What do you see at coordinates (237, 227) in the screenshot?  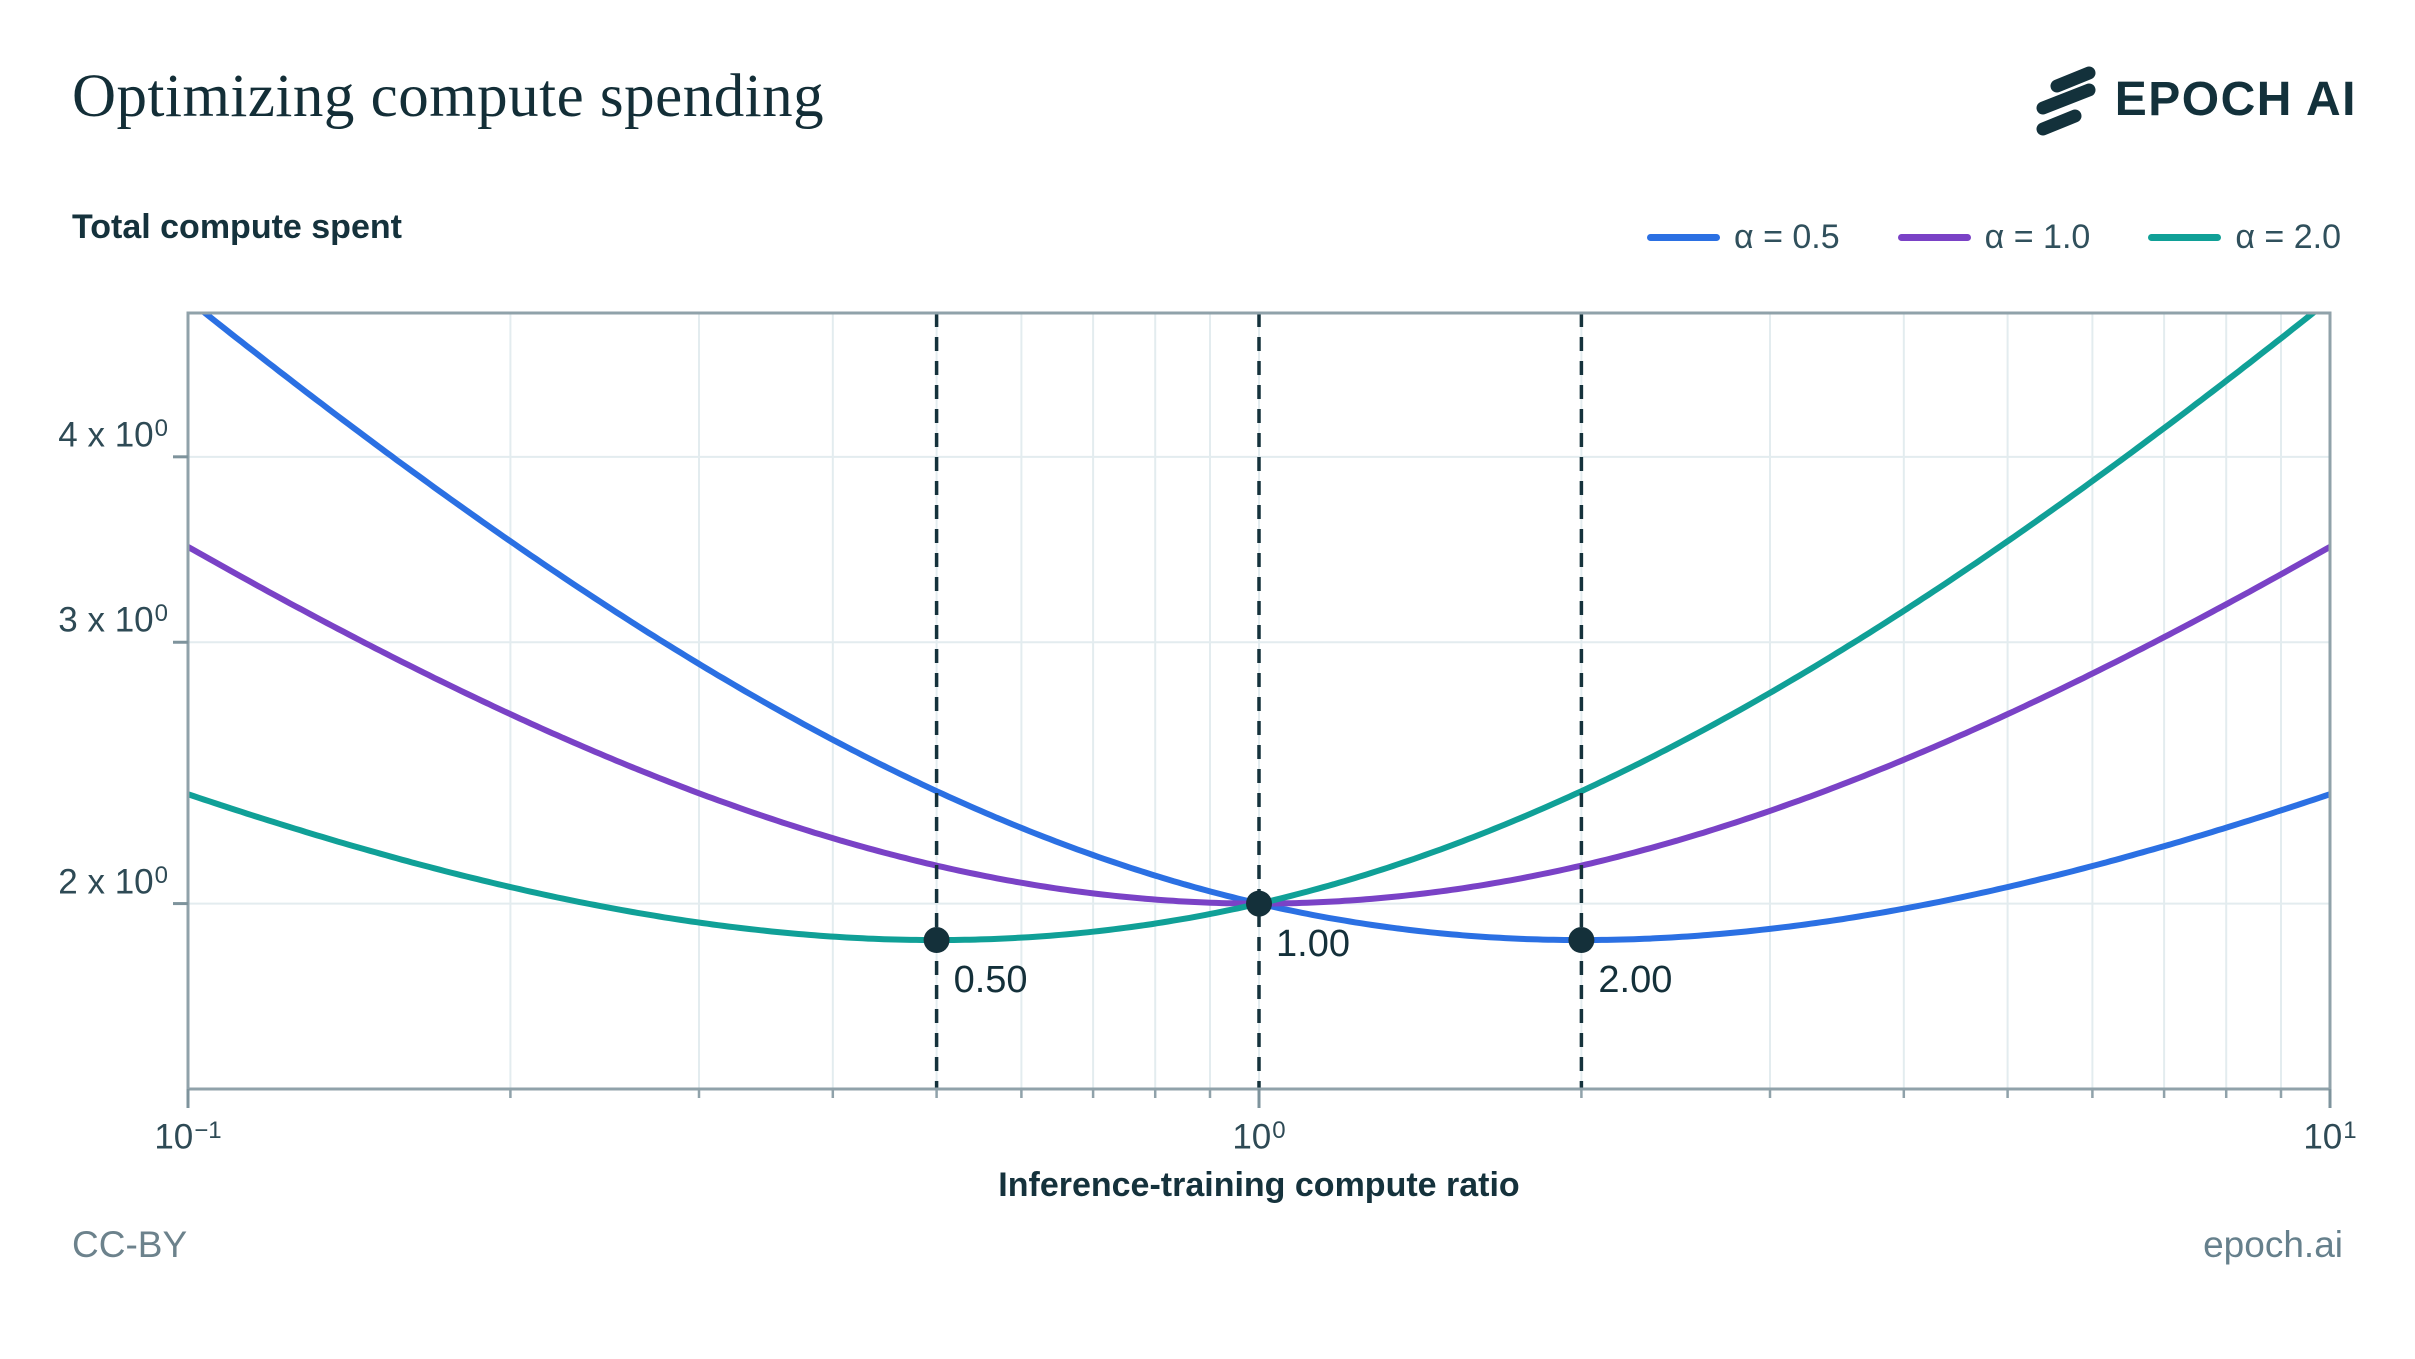 I see `y-axis-panel-label: Total compute spent` at bounding box center [237, 227].